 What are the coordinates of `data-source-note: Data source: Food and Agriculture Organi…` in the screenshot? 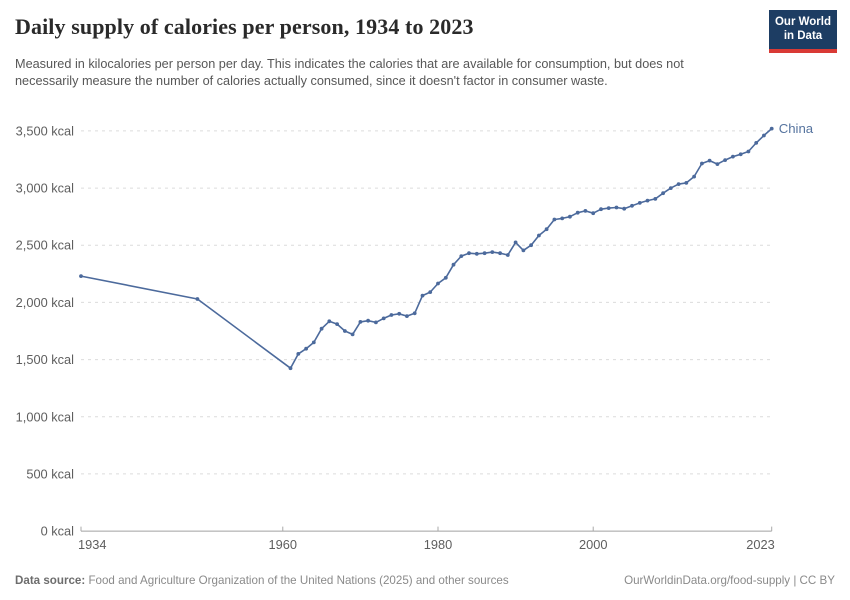 It's located at (262, 580).